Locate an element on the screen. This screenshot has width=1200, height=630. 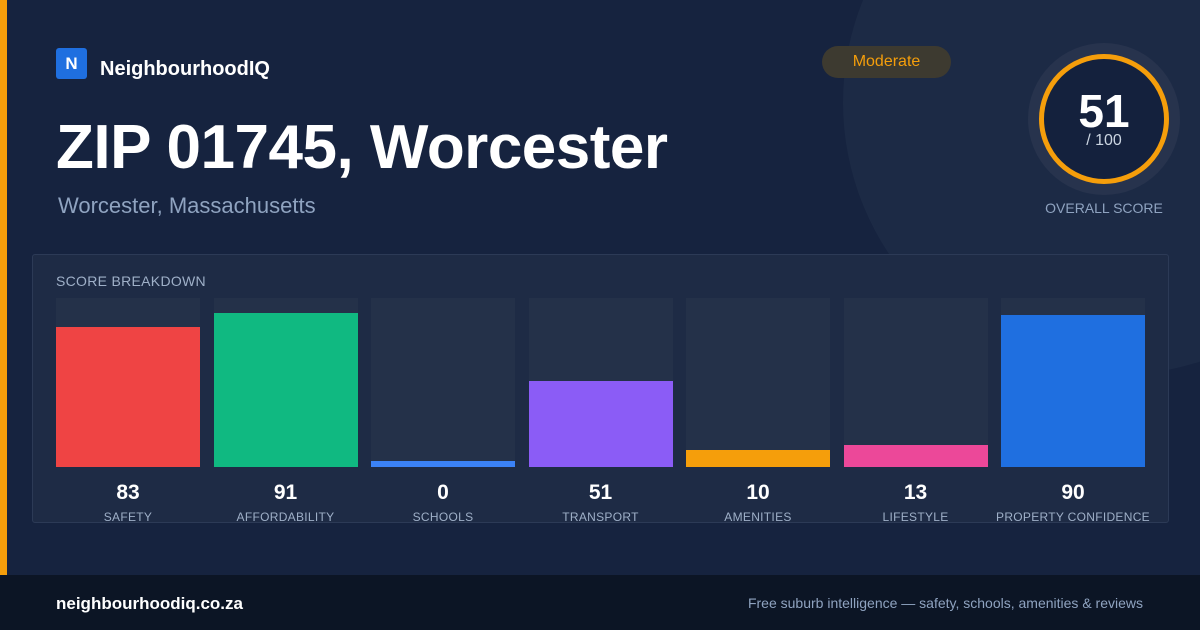
score-label: AMENITIES is located at coordinates (758, 517).